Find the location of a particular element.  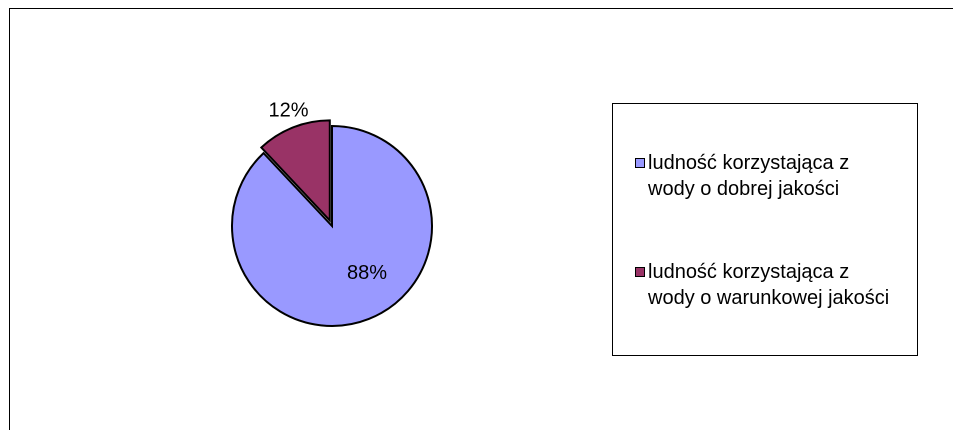

pie-slice-good-quality is located at coordinates (332, 225).